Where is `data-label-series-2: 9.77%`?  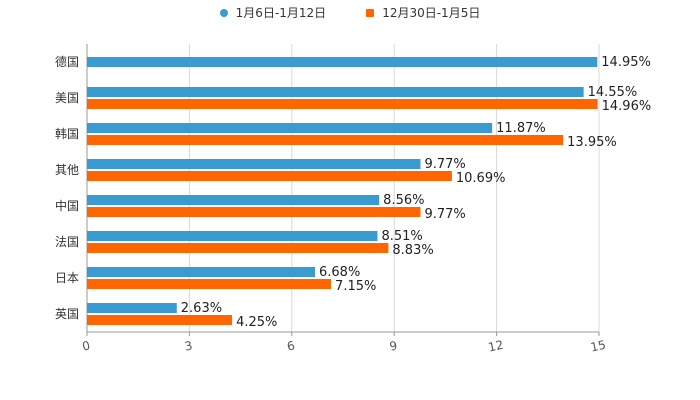 data-label-series-2: 9.77% is located at coordinates (444, 214).